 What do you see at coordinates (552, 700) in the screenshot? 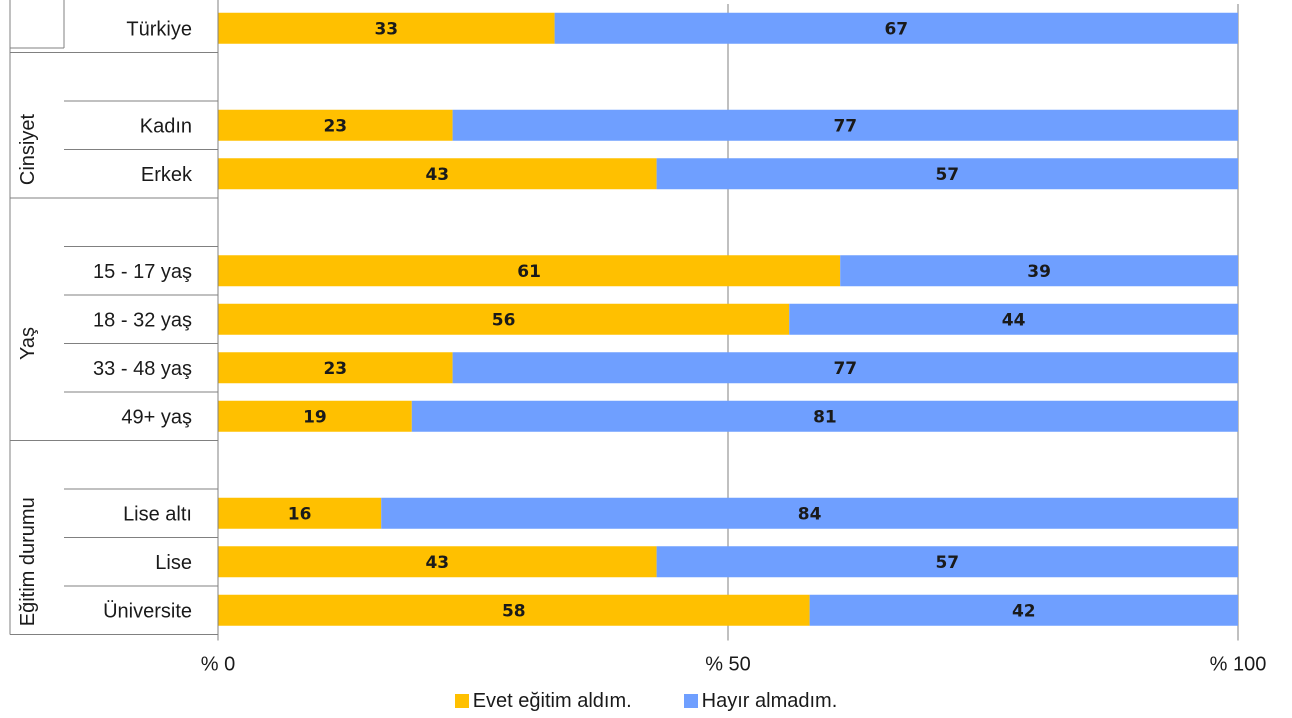
I see `legend-label-evet: Evet eğitim aldım.` at bounding box center [552, 700].